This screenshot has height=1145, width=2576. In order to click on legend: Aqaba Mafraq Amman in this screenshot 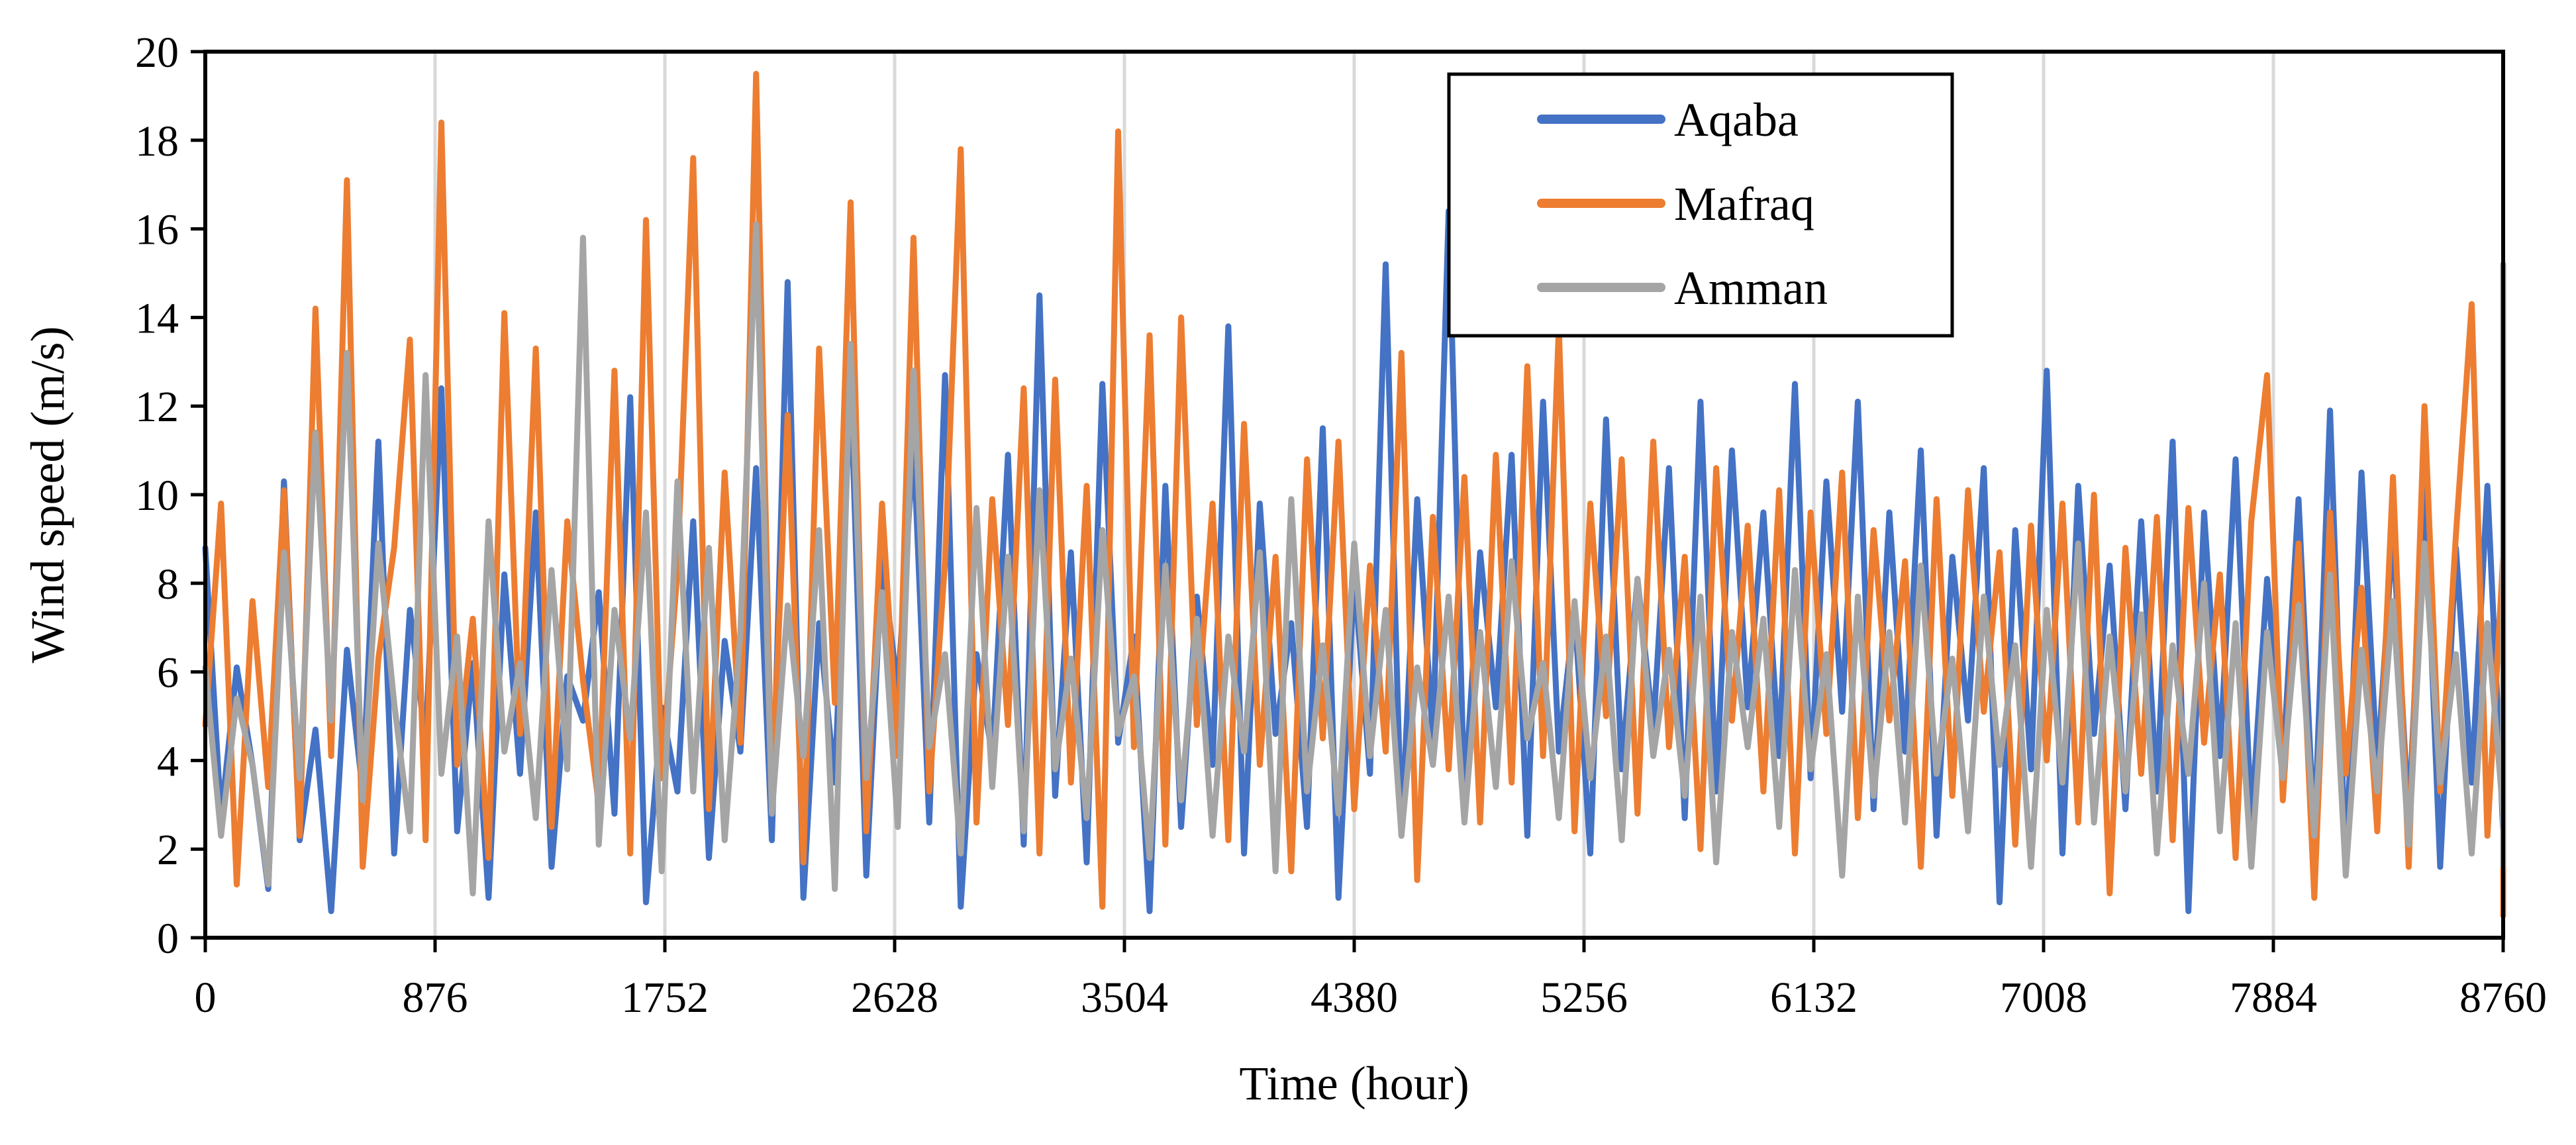, I will do `click(1700, 205)`.